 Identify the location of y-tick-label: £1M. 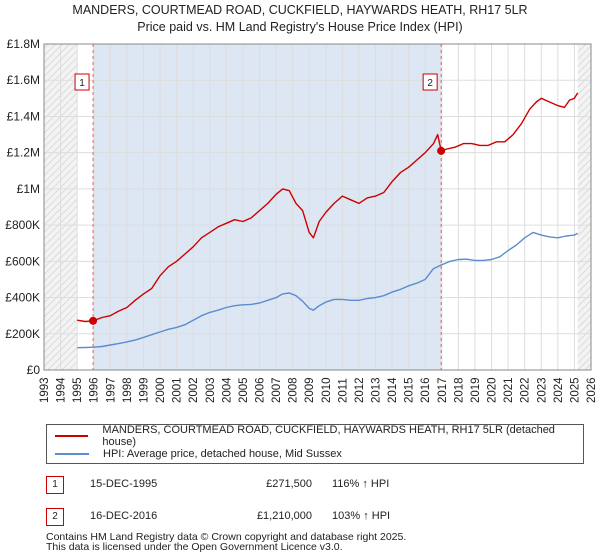
(28, 189).